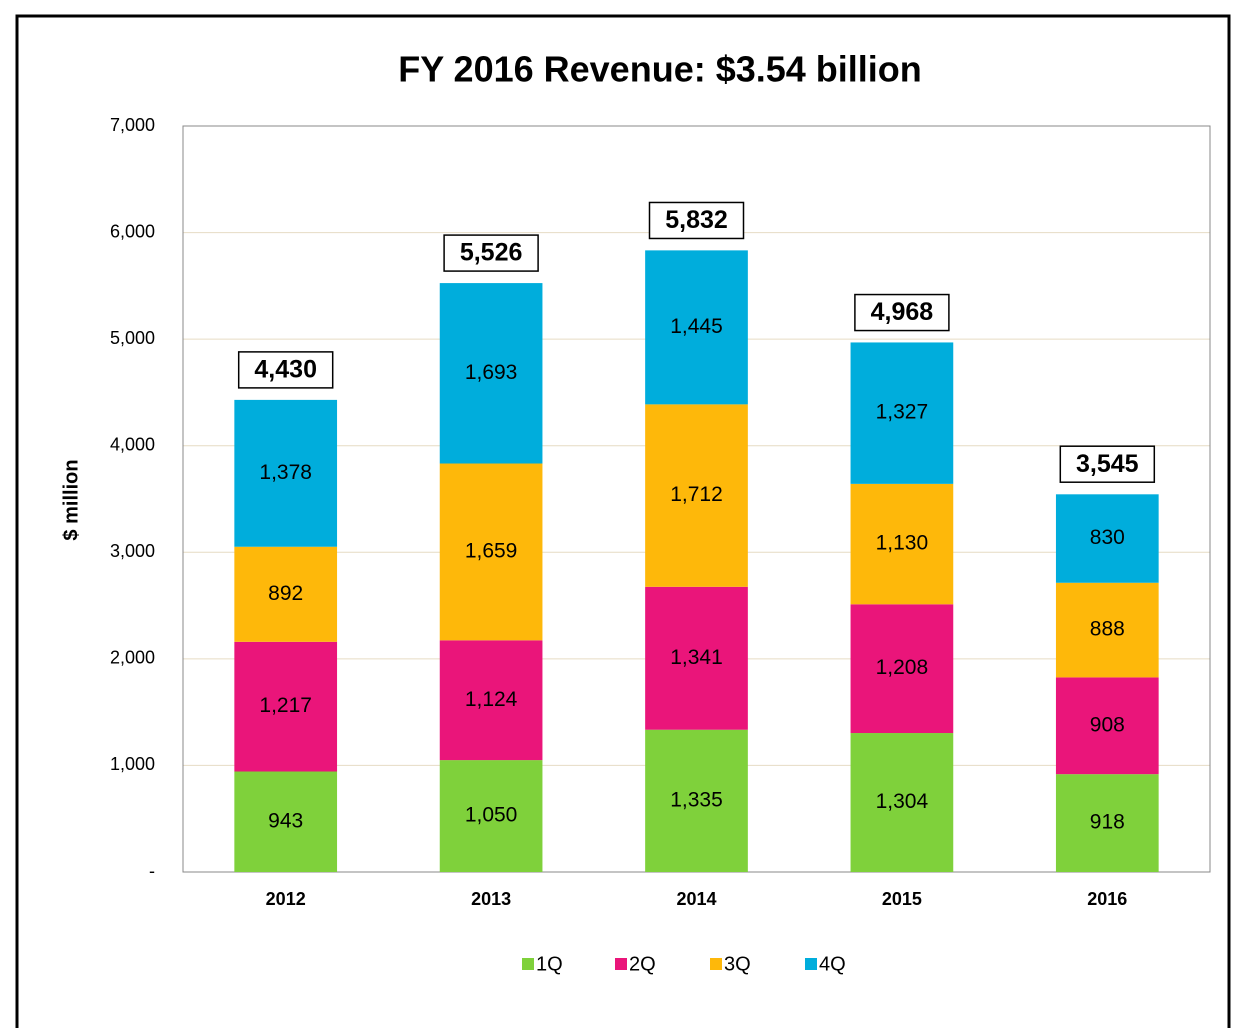 The width and height of the screenshot is (1233, 1028). I want to click on value-label: 1,712, so click(696, 494).